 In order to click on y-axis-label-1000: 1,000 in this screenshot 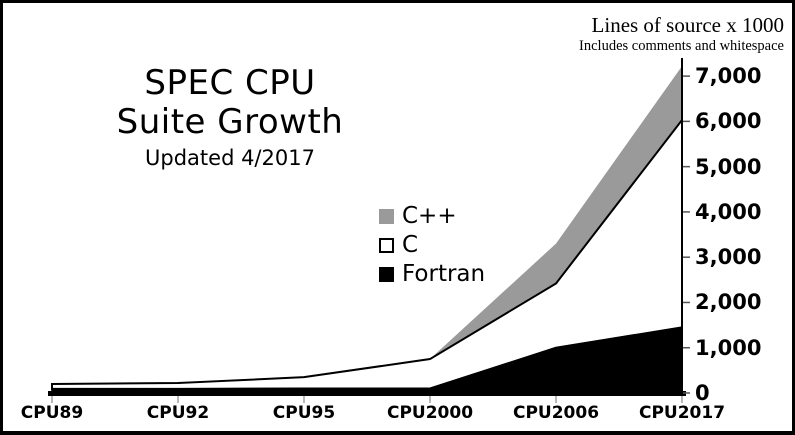, I will do `click(728, 347)`.